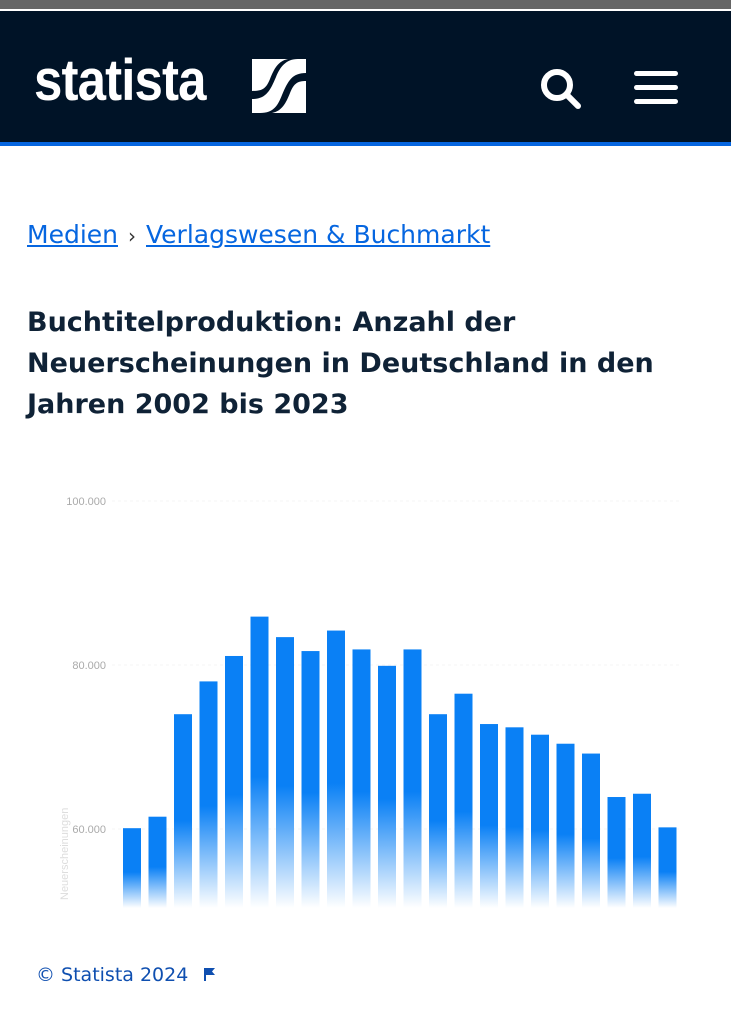 This screenshot has height=1024, width=731. I want to click on bar-2019, so click(565, 825).